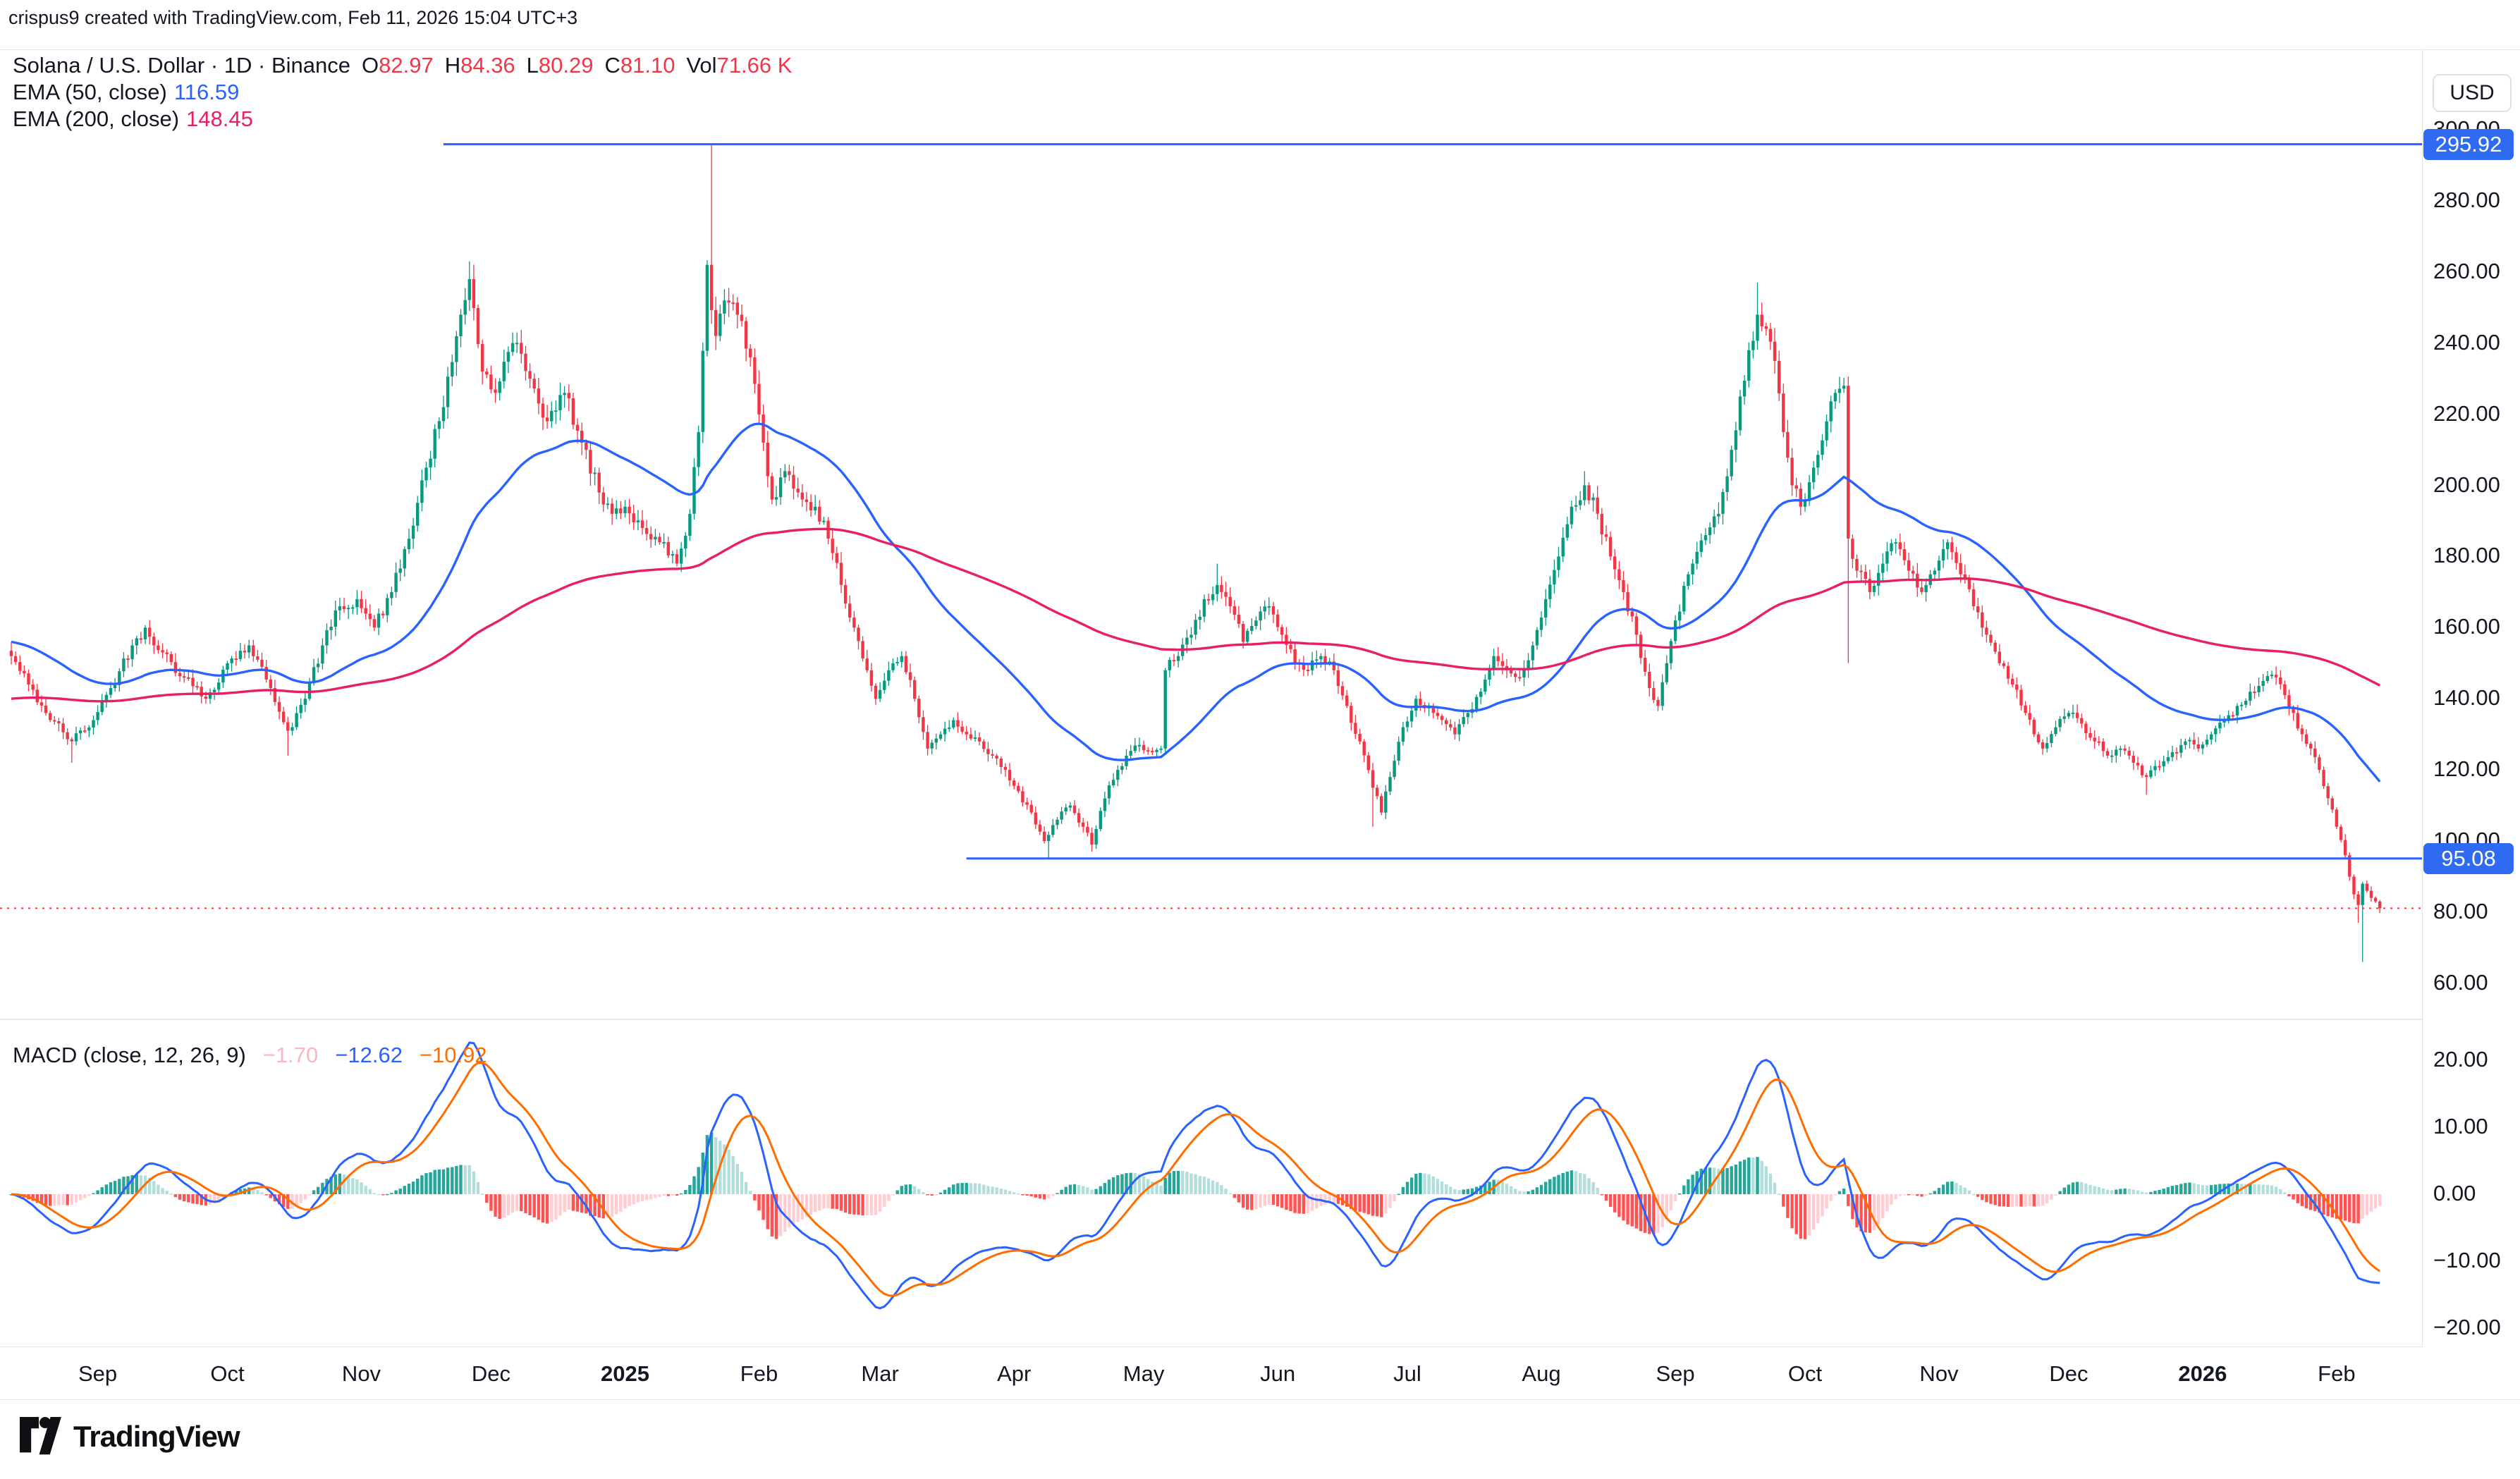  I want to click on time-tick-label: Apr, so click(1014, 1373).